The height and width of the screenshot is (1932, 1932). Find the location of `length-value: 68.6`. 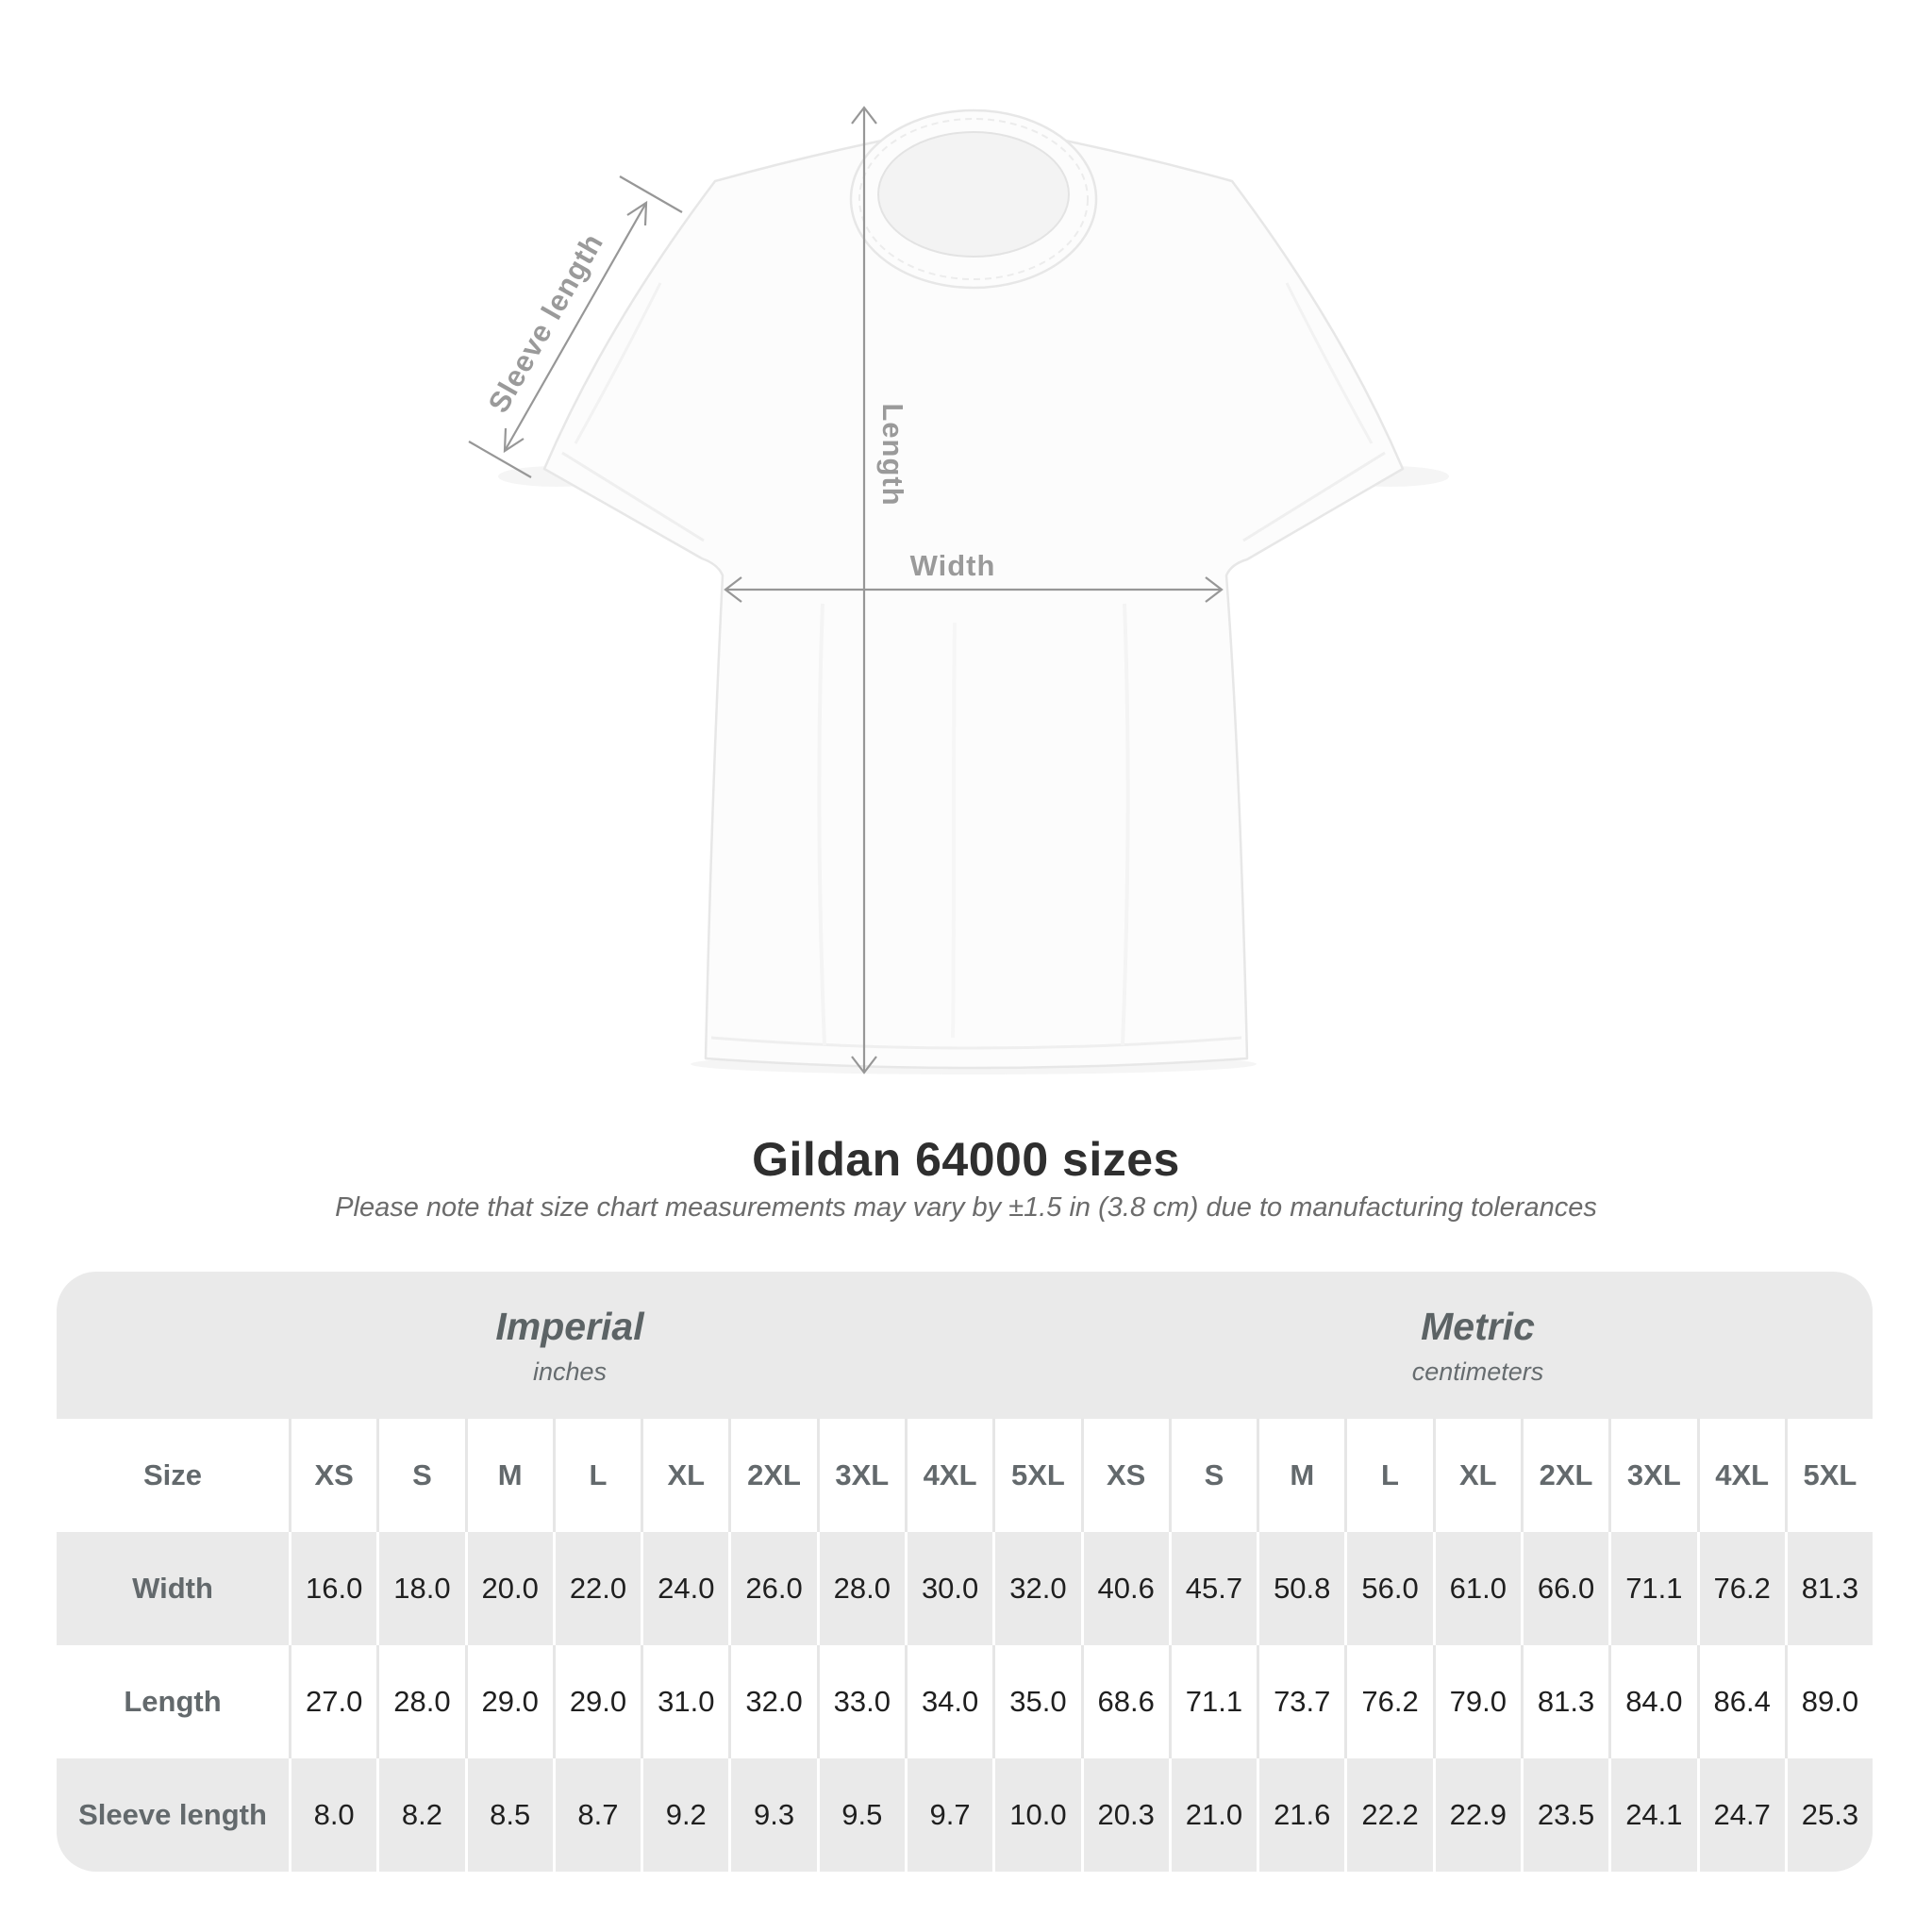

length-value: 68.6 is located at coordinates (1125, 1701).